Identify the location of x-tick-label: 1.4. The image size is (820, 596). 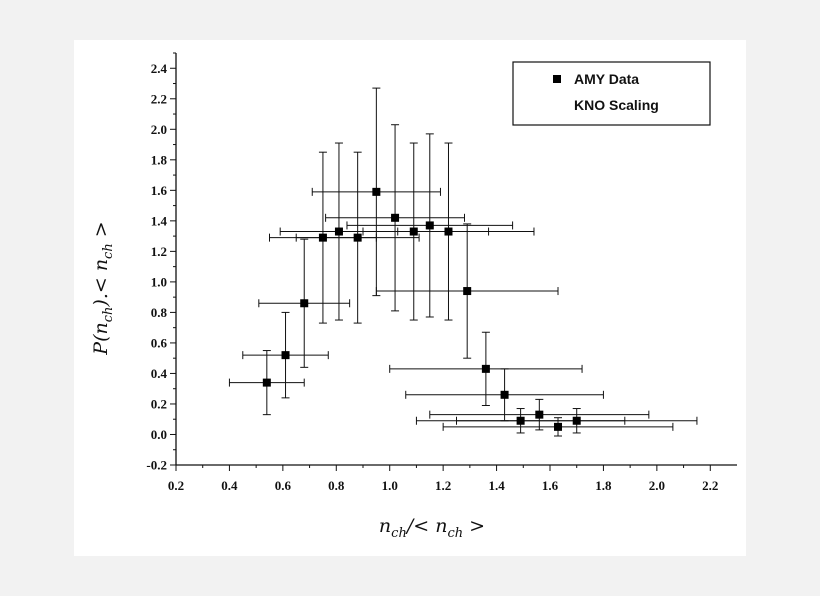
(496, 485).